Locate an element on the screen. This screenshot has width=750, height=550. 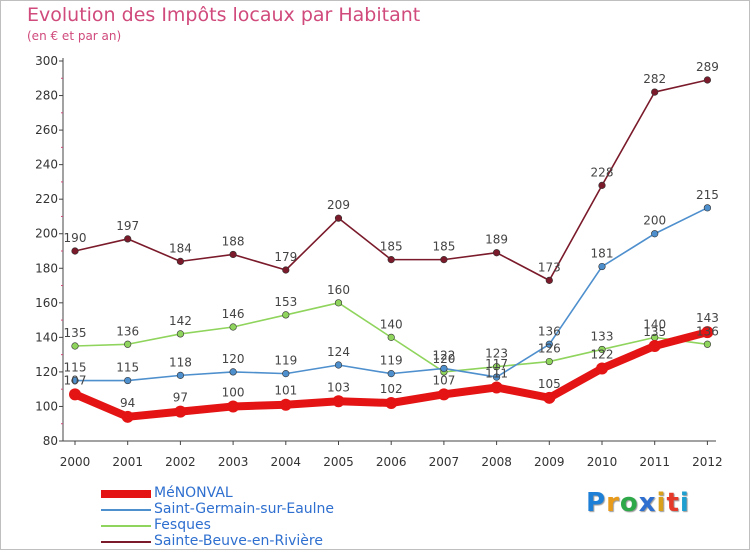
data-label: 189 is located at coordinates (496, 240).